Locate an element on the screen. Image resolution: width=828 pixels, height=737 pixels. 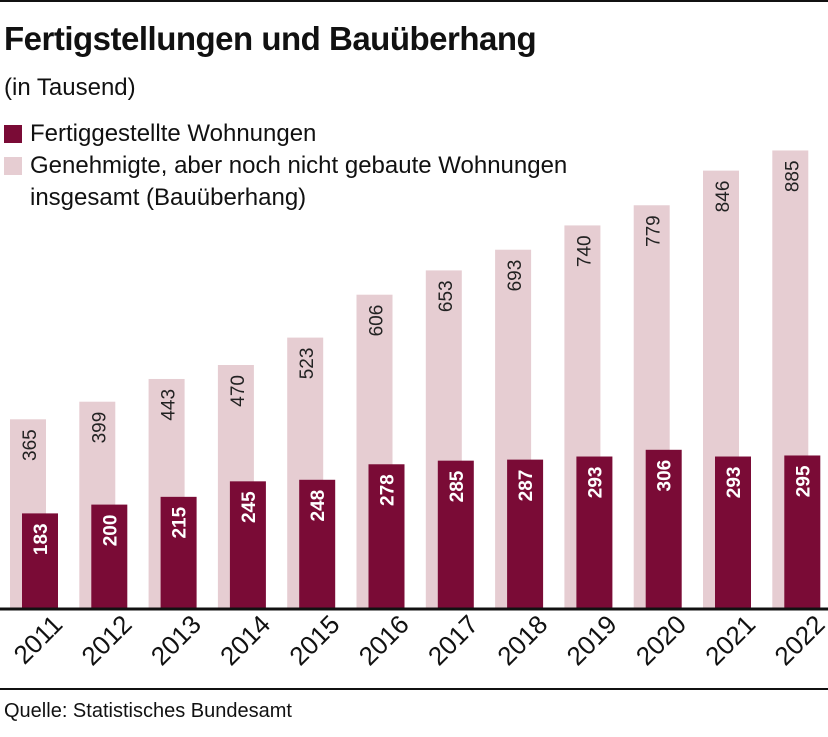
data-label-completed-2018: 287 is located at coordinates (526, 486).